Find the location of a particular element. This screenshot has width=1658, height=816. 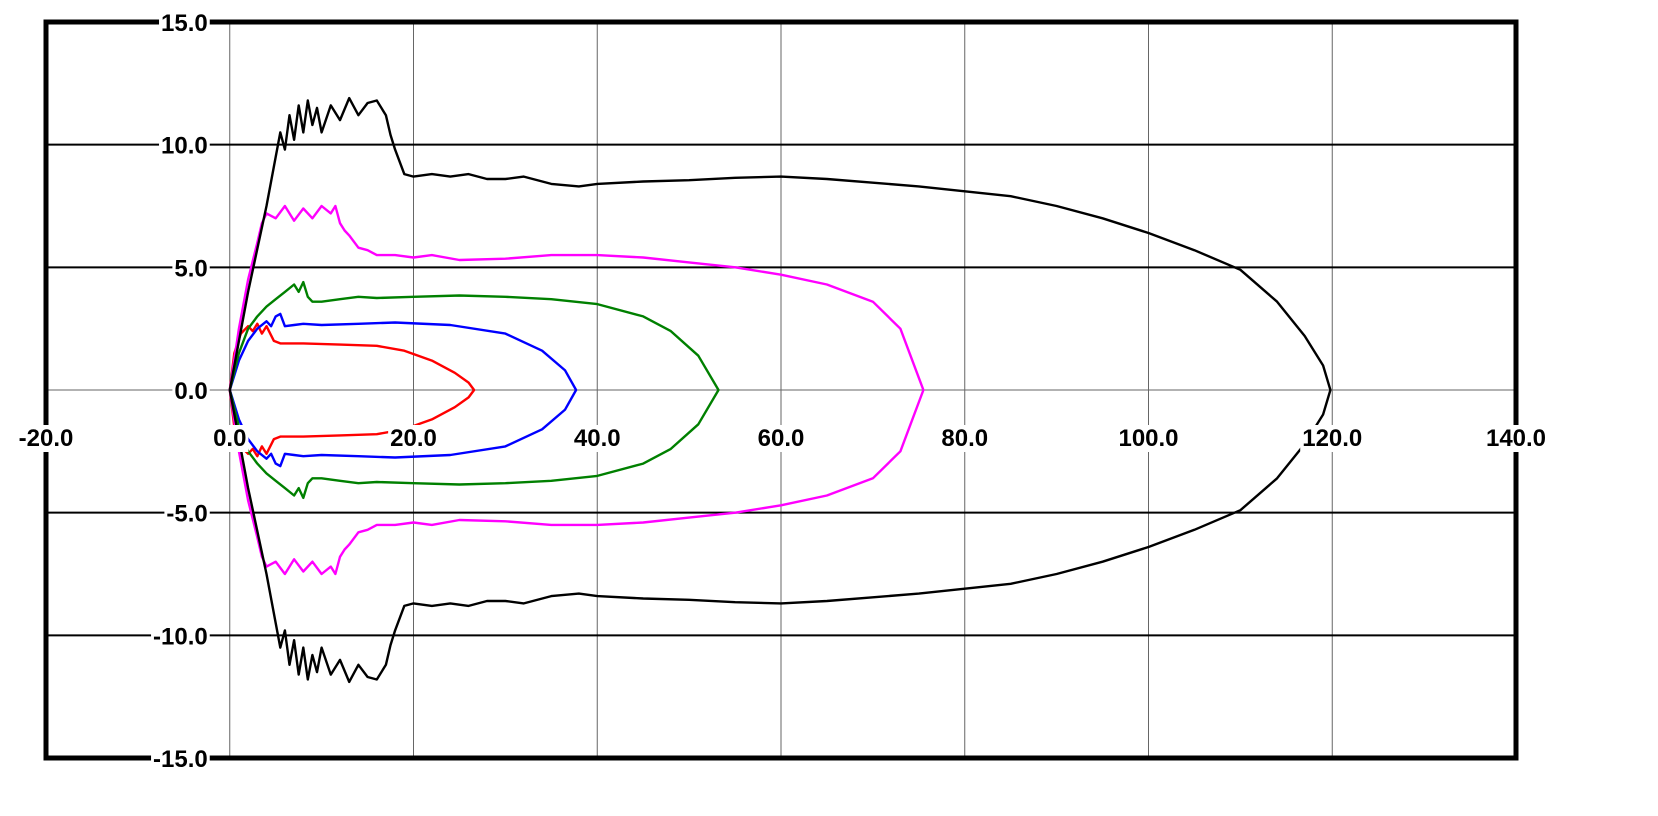

x-tick-label: 140.0 is located at coordinates (1516, 438).